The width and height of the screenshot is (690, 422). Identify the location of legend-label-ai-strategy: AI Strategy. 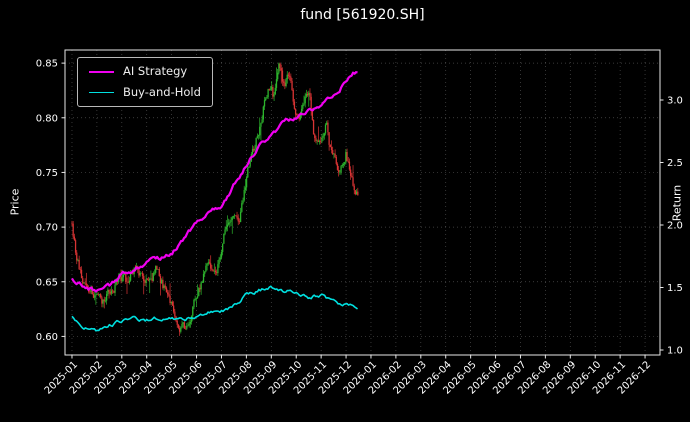
(155, 71).